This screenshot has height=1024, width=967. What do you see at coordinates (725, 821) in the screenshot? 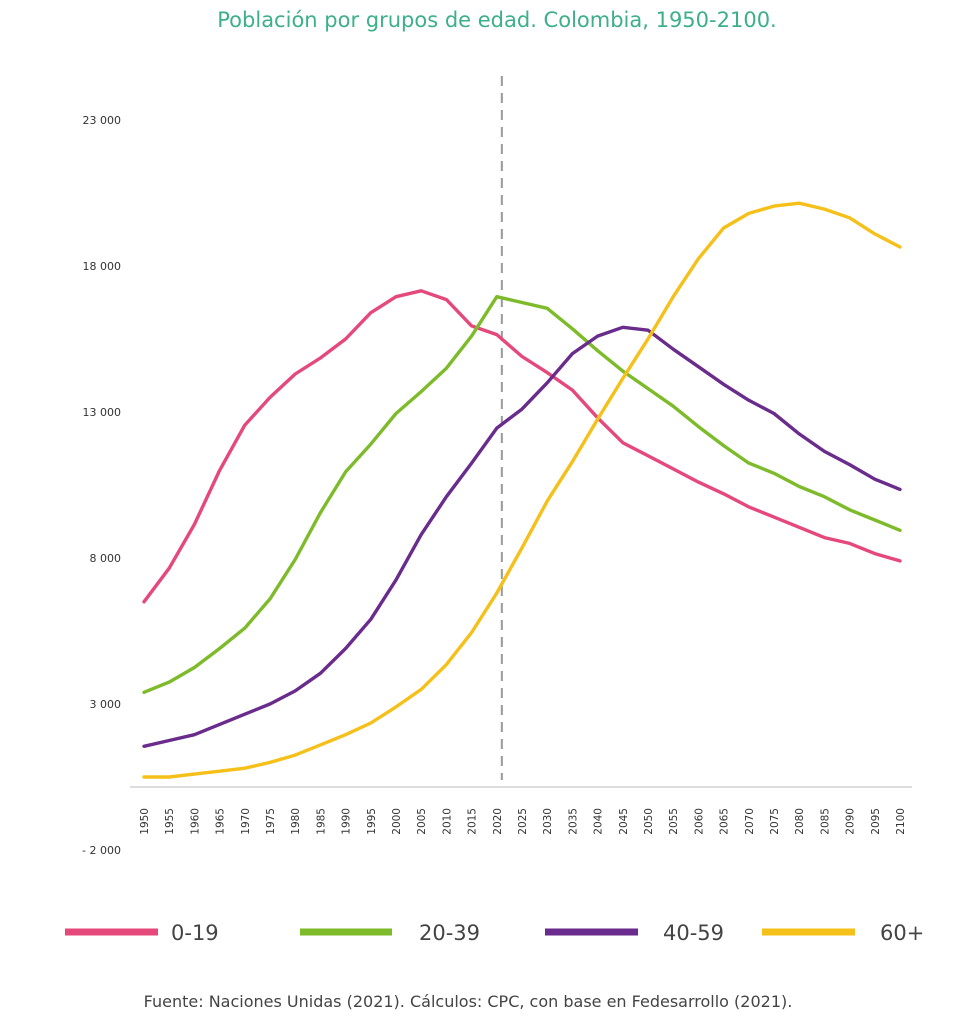
I see `x-tick-label: 2065` at bounding box center [725, 821].